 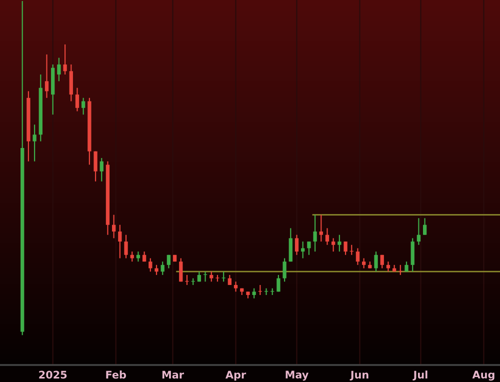 I want to click on x-tick-label: Mar, so click(x=173, y=374).